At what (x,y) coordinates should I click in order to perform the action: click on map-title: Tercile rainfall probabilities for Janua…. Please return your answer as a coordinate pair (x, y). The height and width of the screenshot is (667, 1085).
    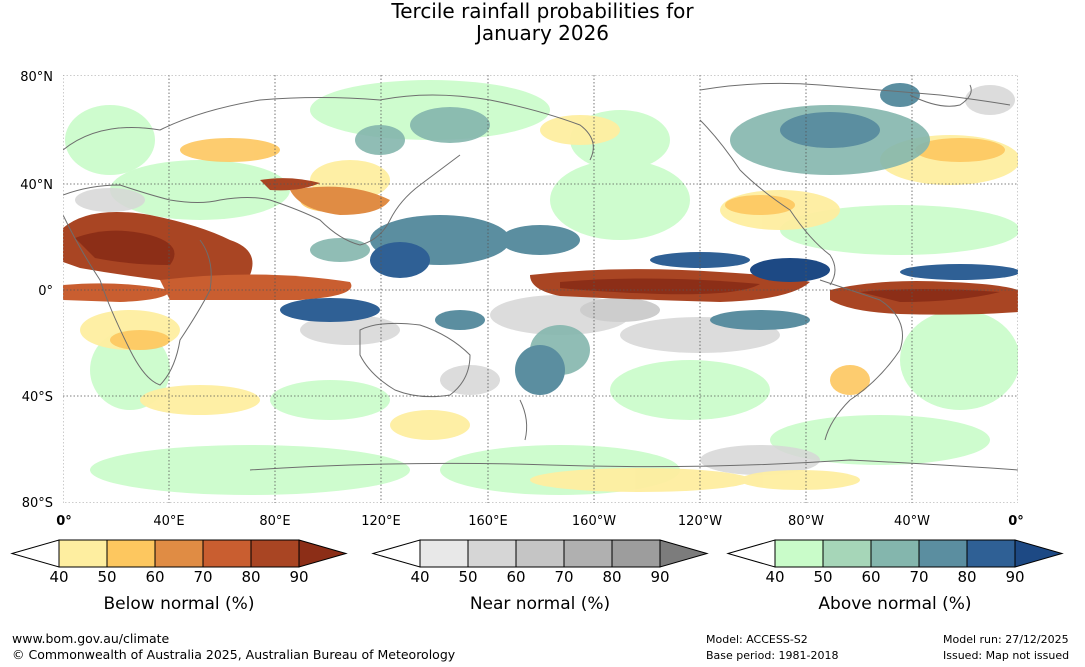
    Looking at the image, I should click on (542, 22).